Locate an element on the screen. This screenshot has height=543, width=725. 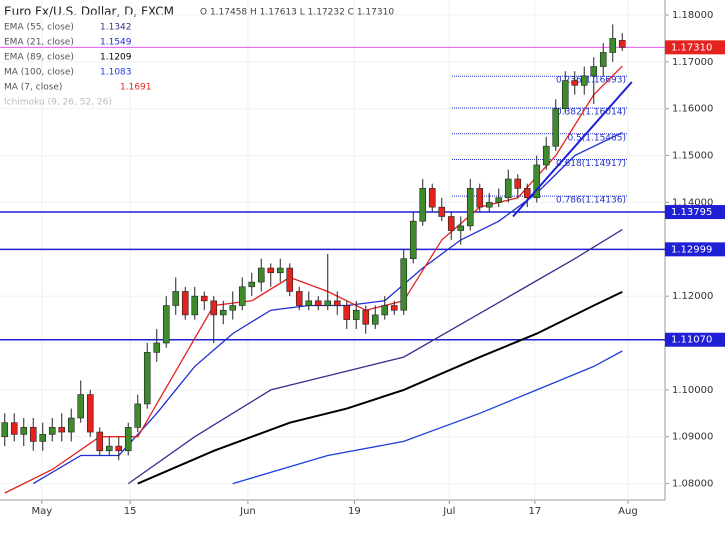
trendline is located at coordinates (572, 149).